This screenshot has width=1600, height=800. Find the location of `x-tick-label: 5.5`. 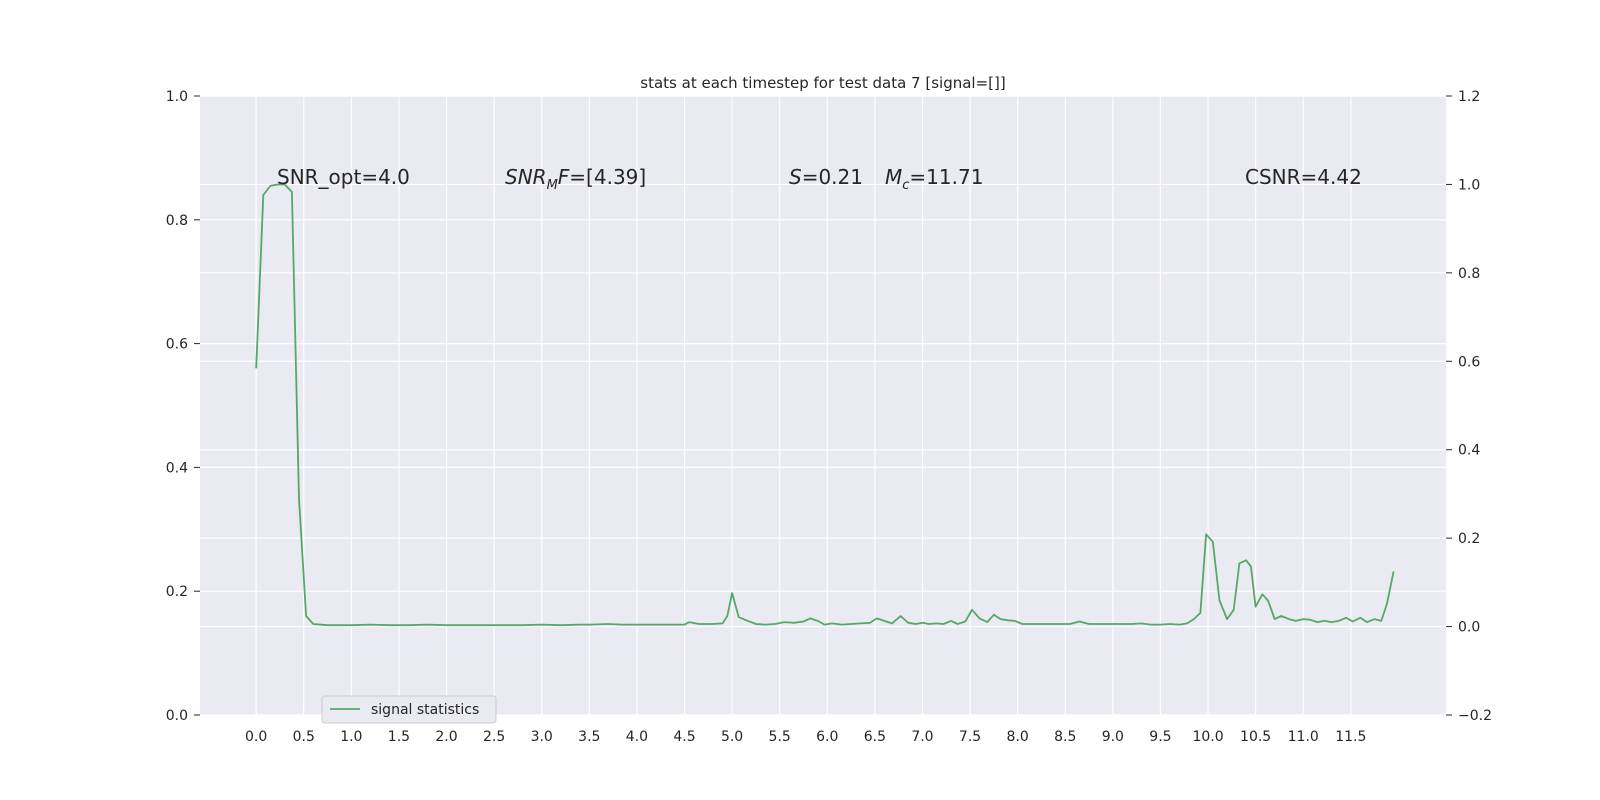

x-tick-label: 5.5 is located at coordinates (780, 737).